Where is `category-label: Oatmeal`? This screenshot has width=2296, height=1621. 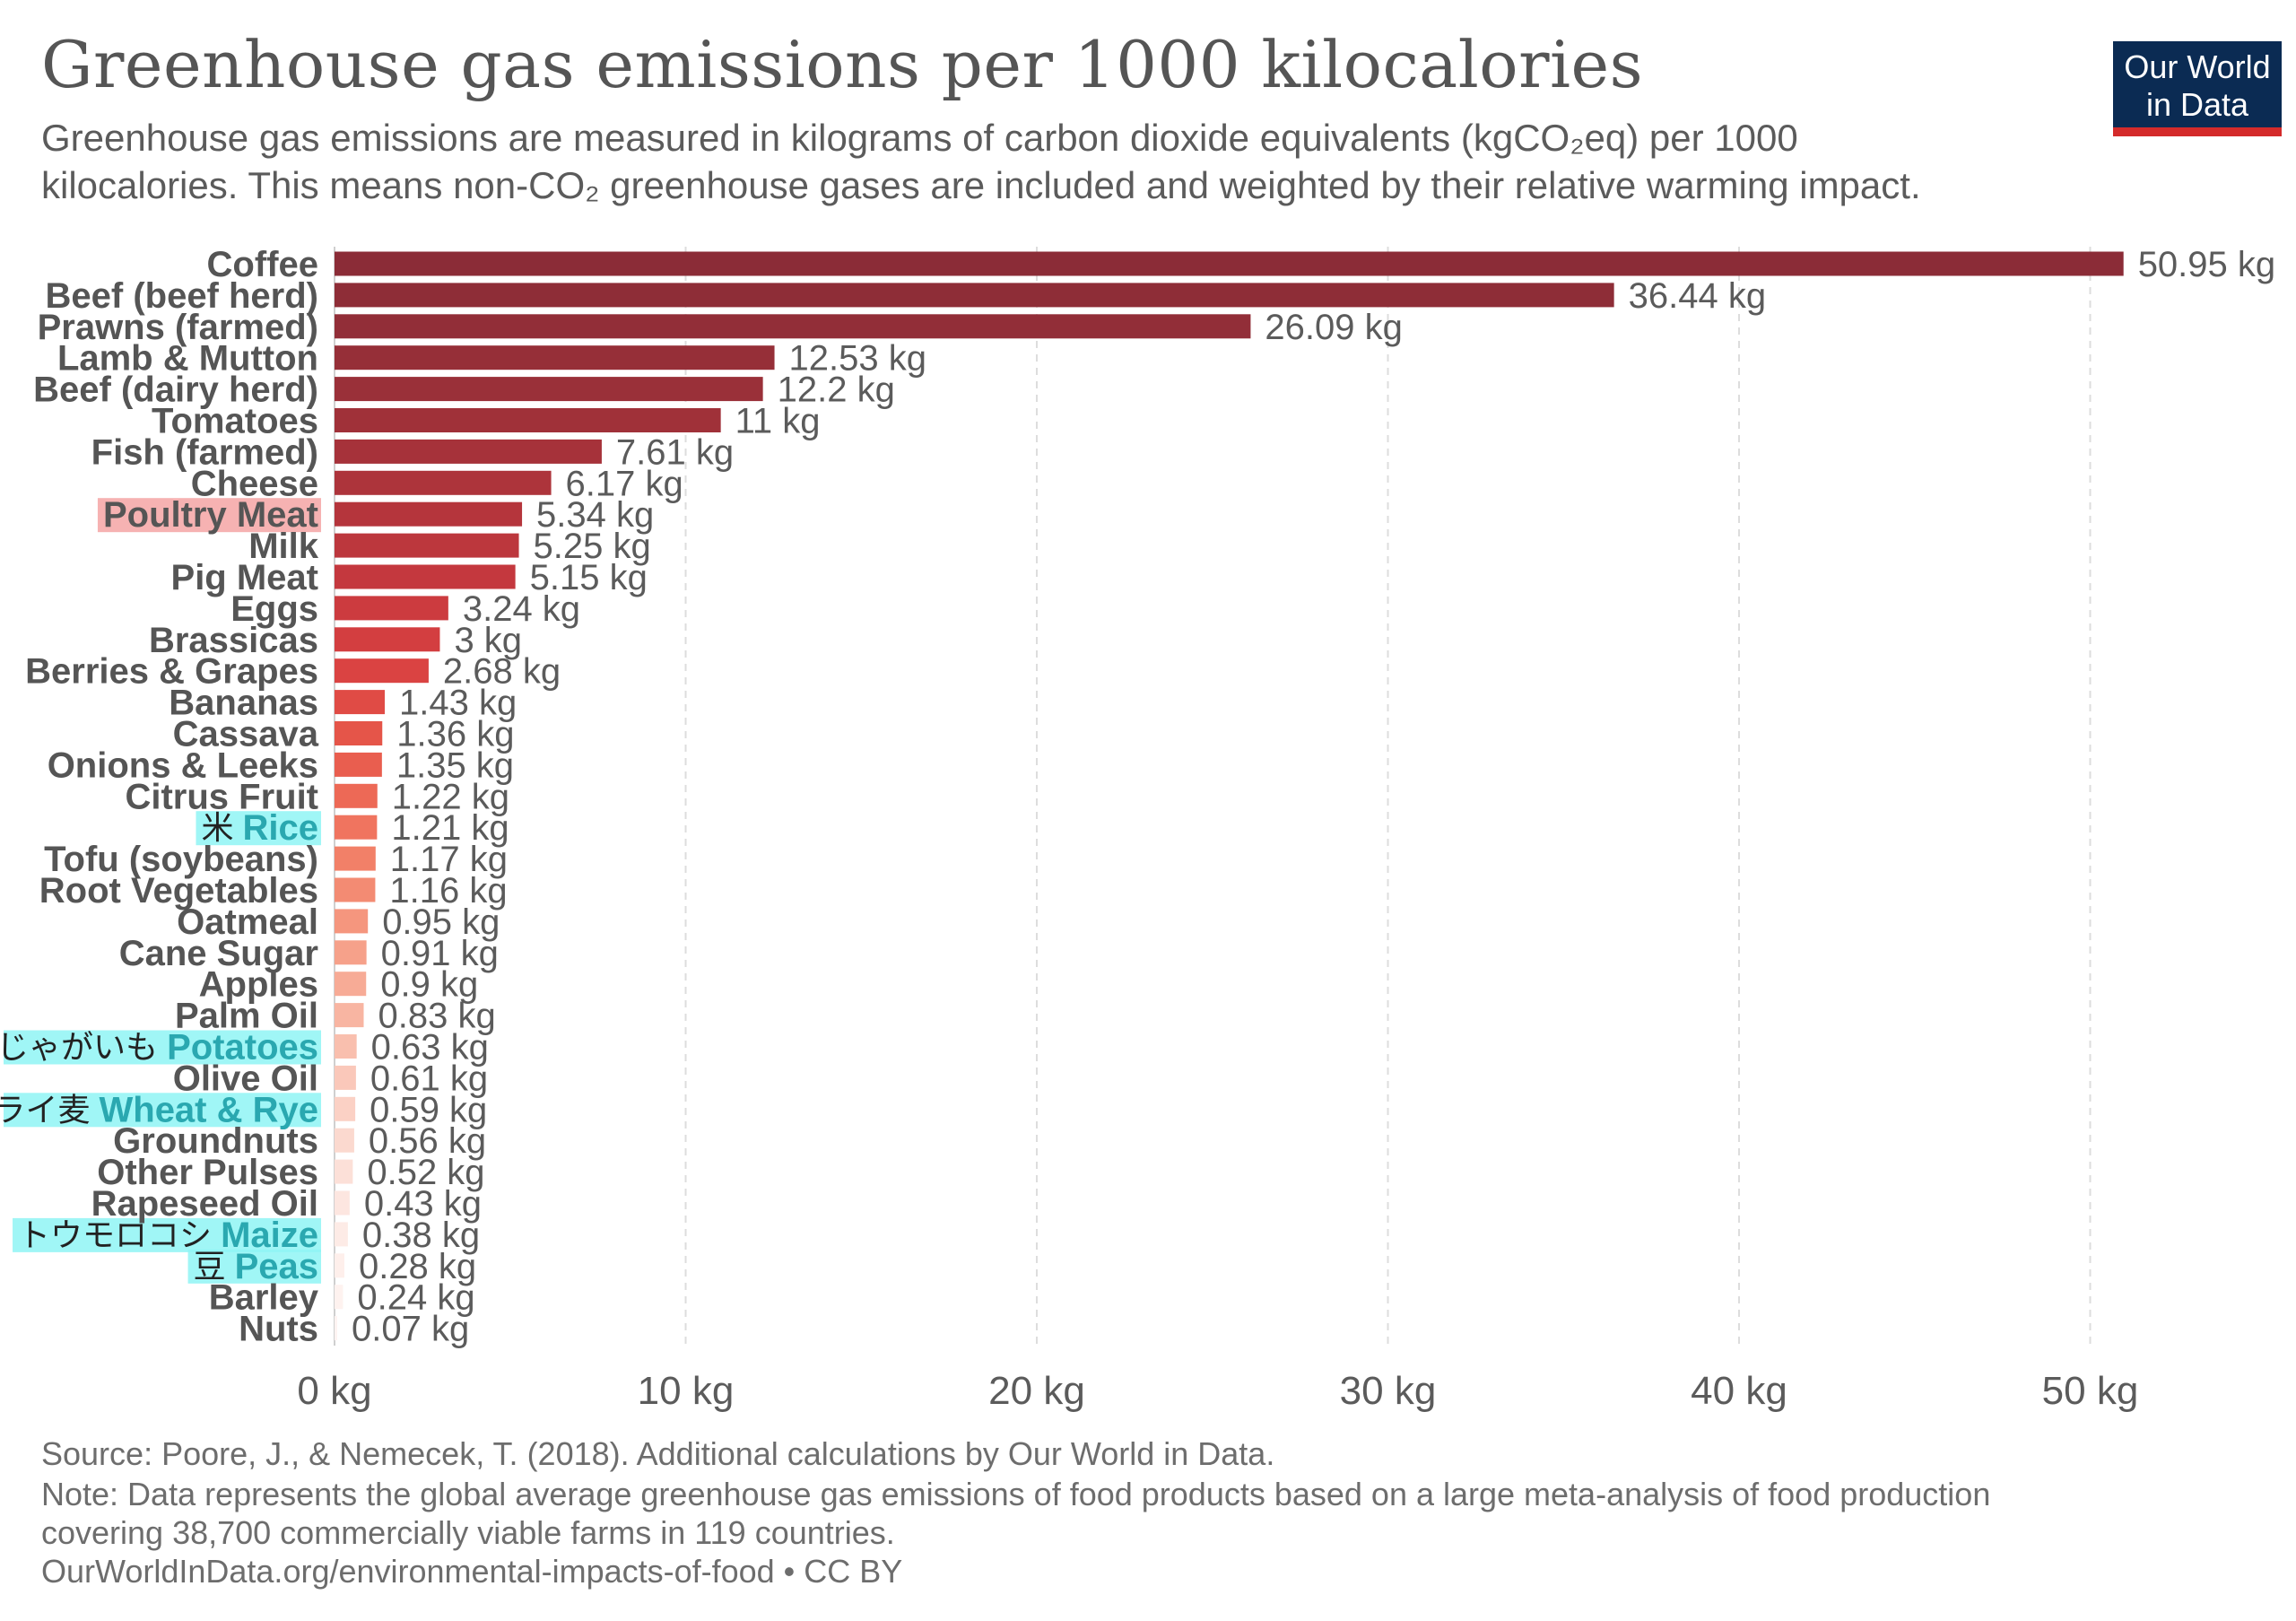
category-label: Oatmeal is located at coordinates (247, 922).